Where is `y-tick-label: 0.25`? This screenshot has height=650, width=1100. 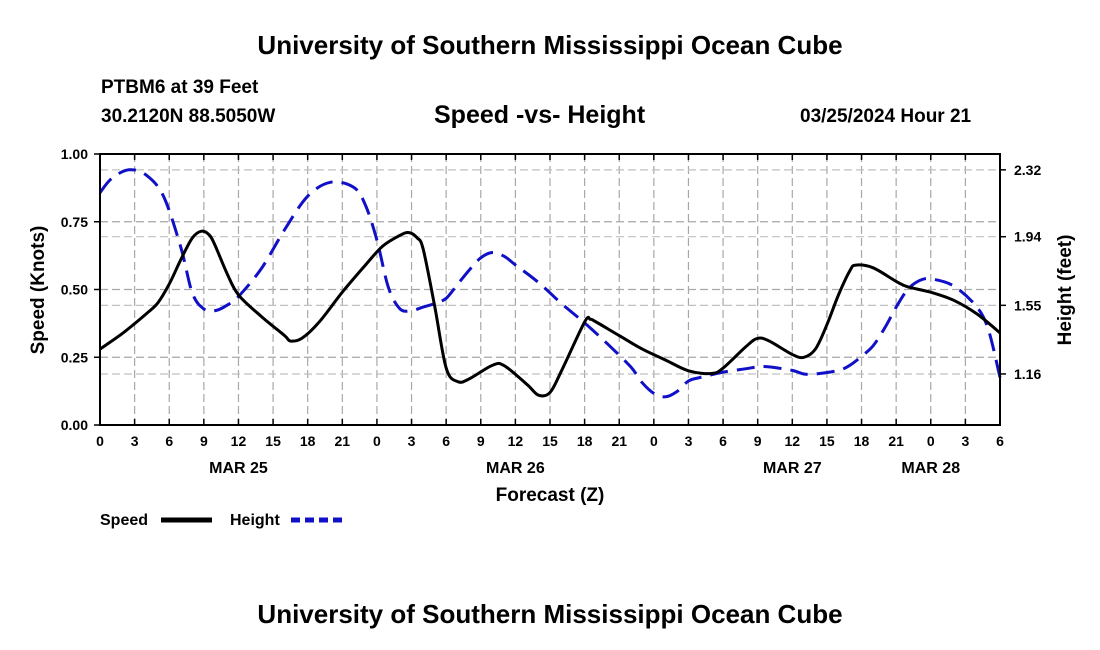
y-tick-label: 0.25 is located at coordinates (74, 357).